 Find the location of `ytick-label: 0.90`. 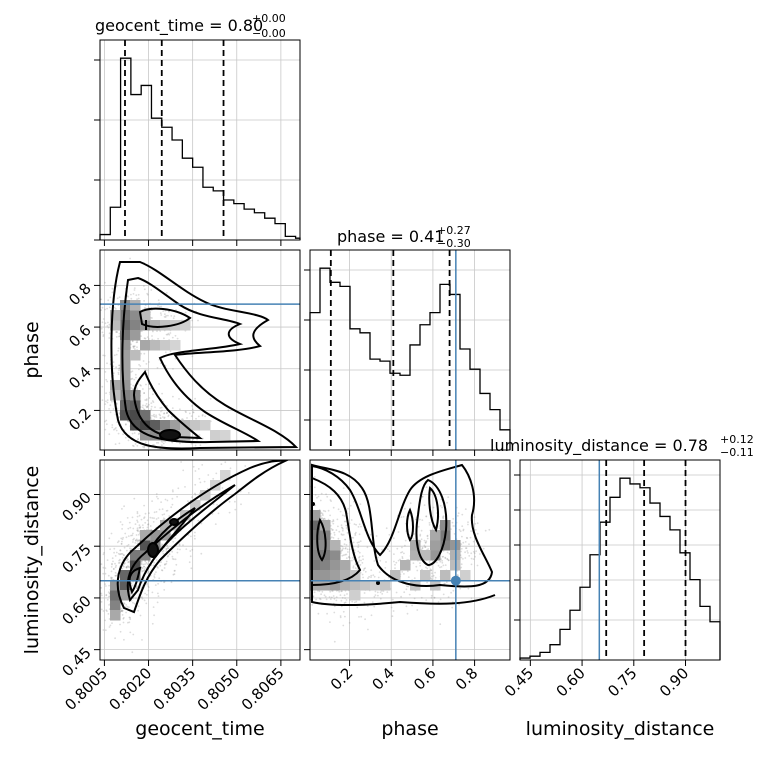

ytick-label: 0.90 is located at coordinates (76, 507).